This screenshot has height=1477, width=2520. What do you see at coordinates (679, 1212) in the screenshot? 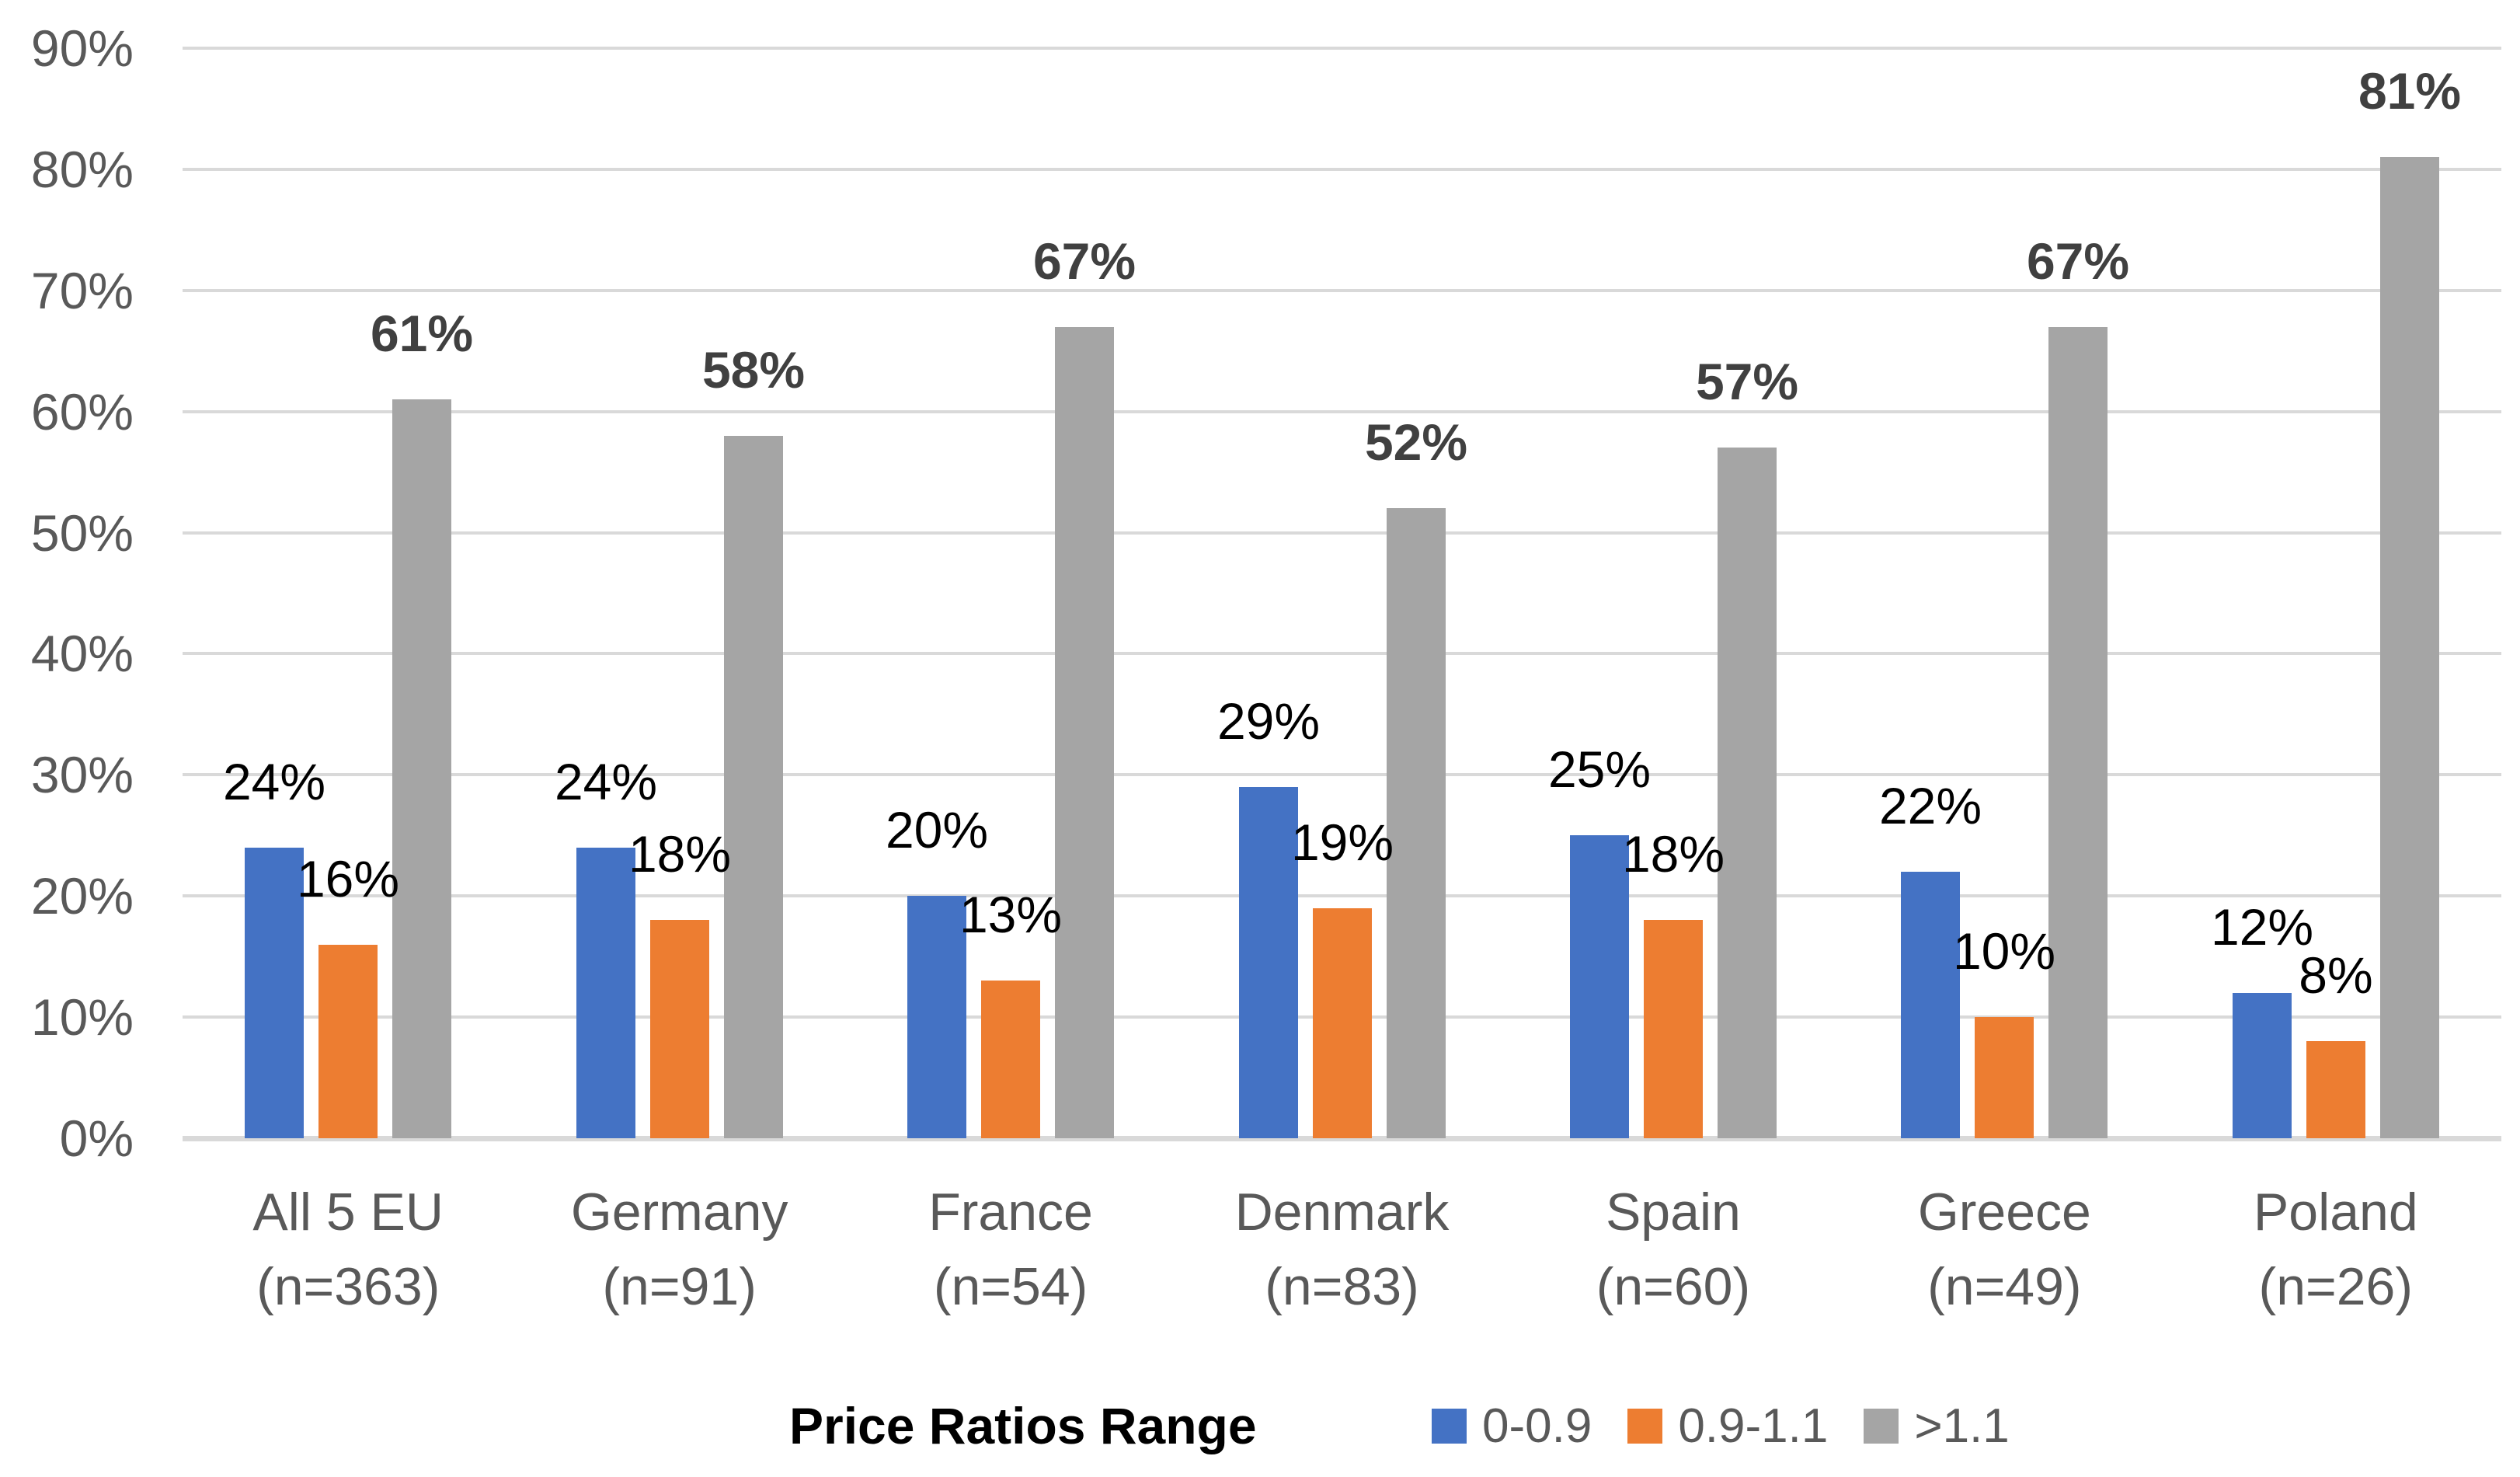
I see `category-name: Germany` at bounding box center [679, 1212].